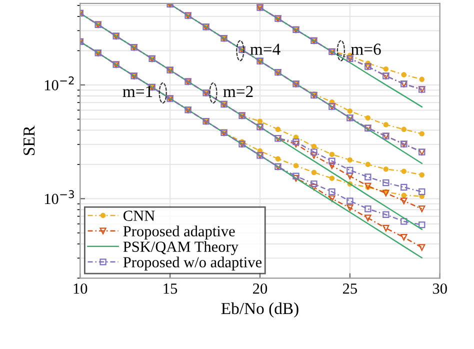 The height and width of the screenshot is (349, 474). Describe the element at coordinates (349, 289) in the screenshot. I see `x-tick-label: 25` at that location.